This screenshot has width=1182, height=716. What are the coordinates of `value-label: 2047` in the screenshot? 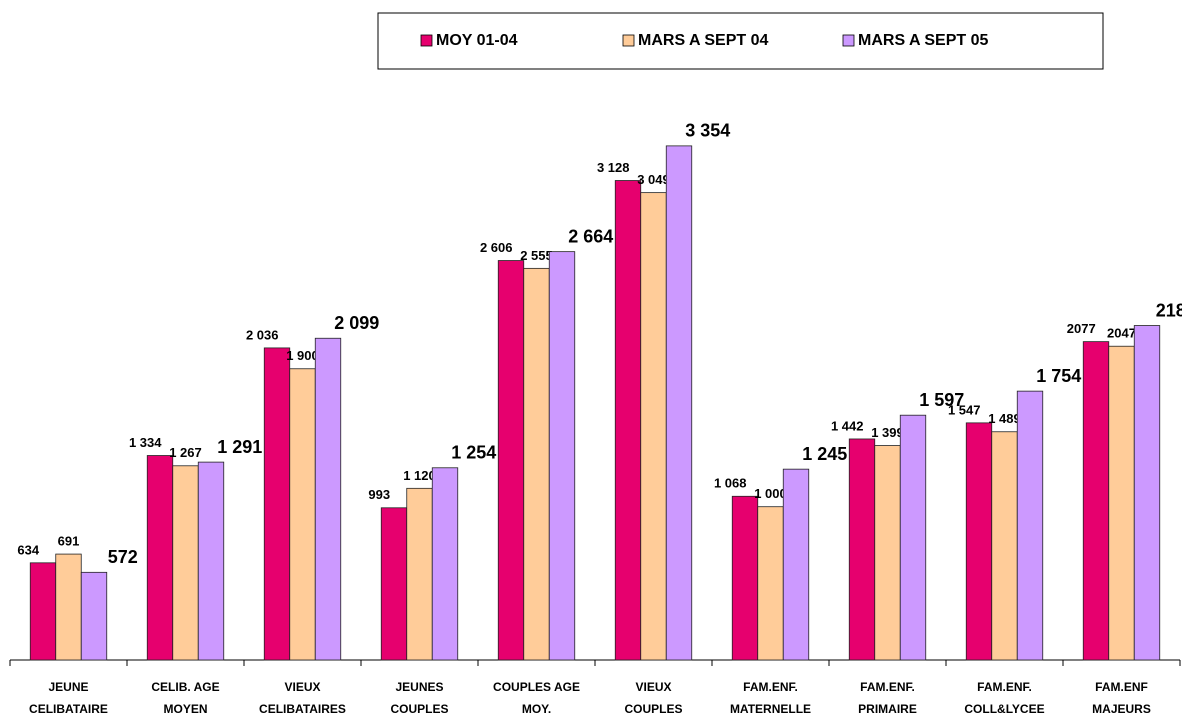 It's located at (1121, 333).